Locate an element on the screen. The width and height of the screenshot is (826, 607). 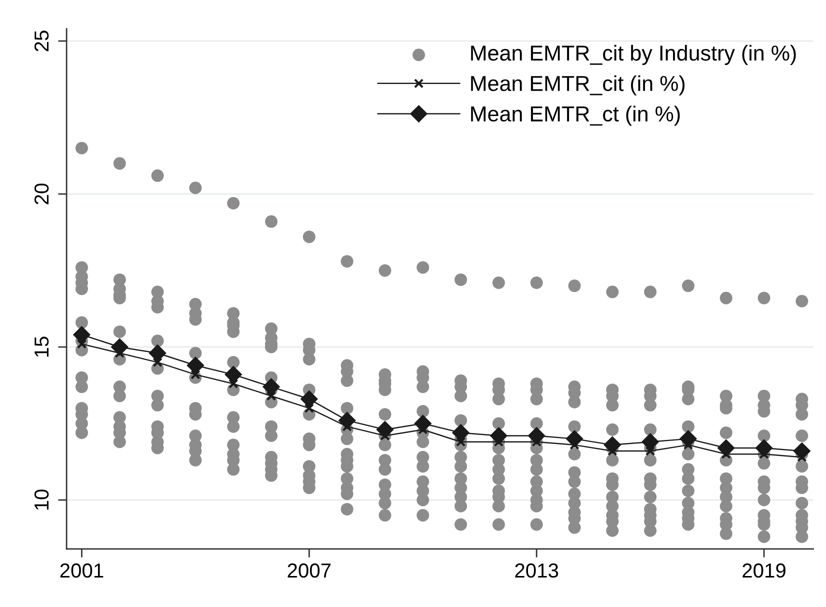
legend-label: Mean EMTR_cit by Industry (in %) is located at coordinates (633, 54).